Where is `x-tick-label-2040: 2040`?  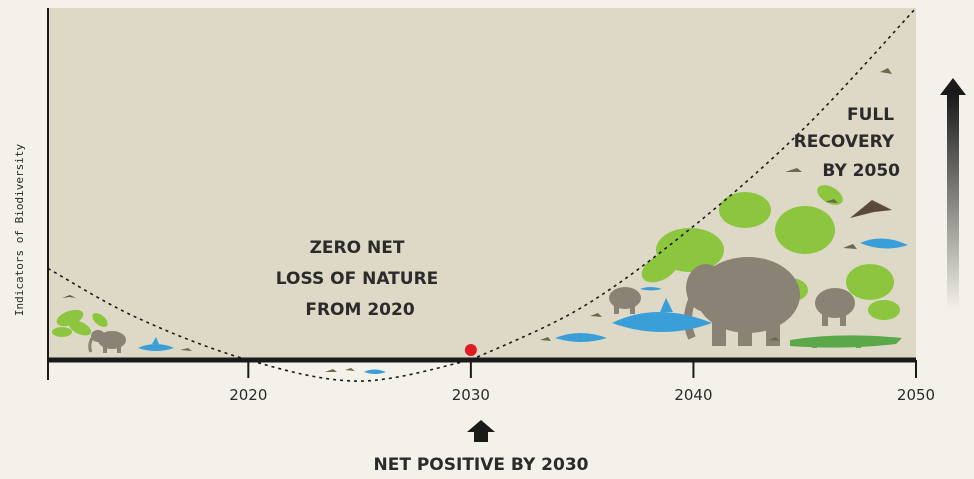 x-tick-label-2040: 2040 is located at coordinates (693, 395).